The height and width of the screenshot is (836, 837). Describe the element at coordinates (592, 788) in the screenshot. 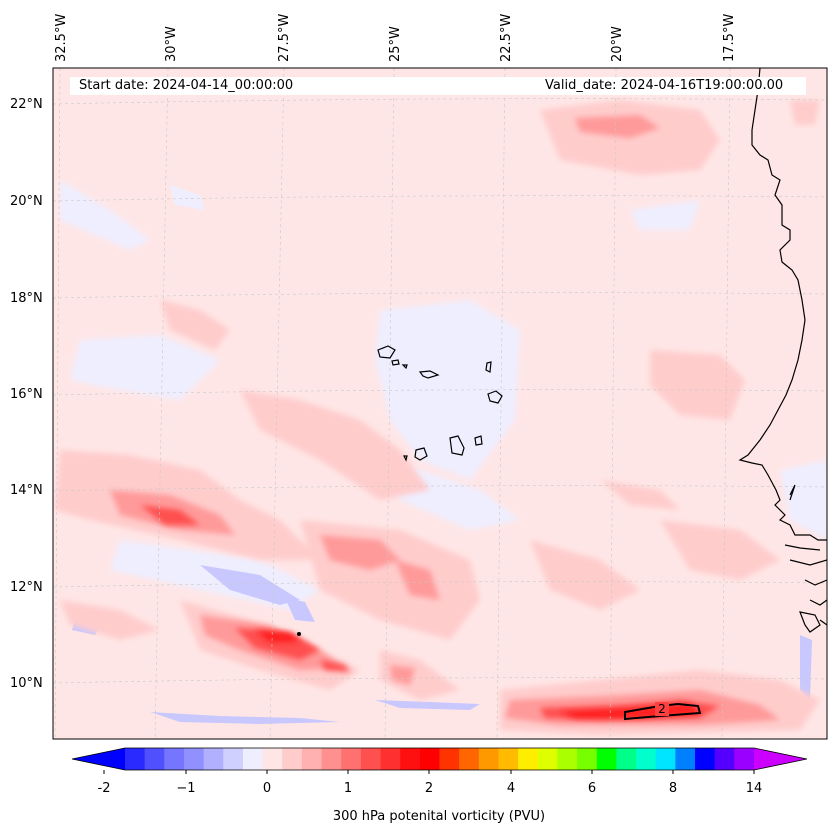

I see `colorbar-tick: 6` at that location.